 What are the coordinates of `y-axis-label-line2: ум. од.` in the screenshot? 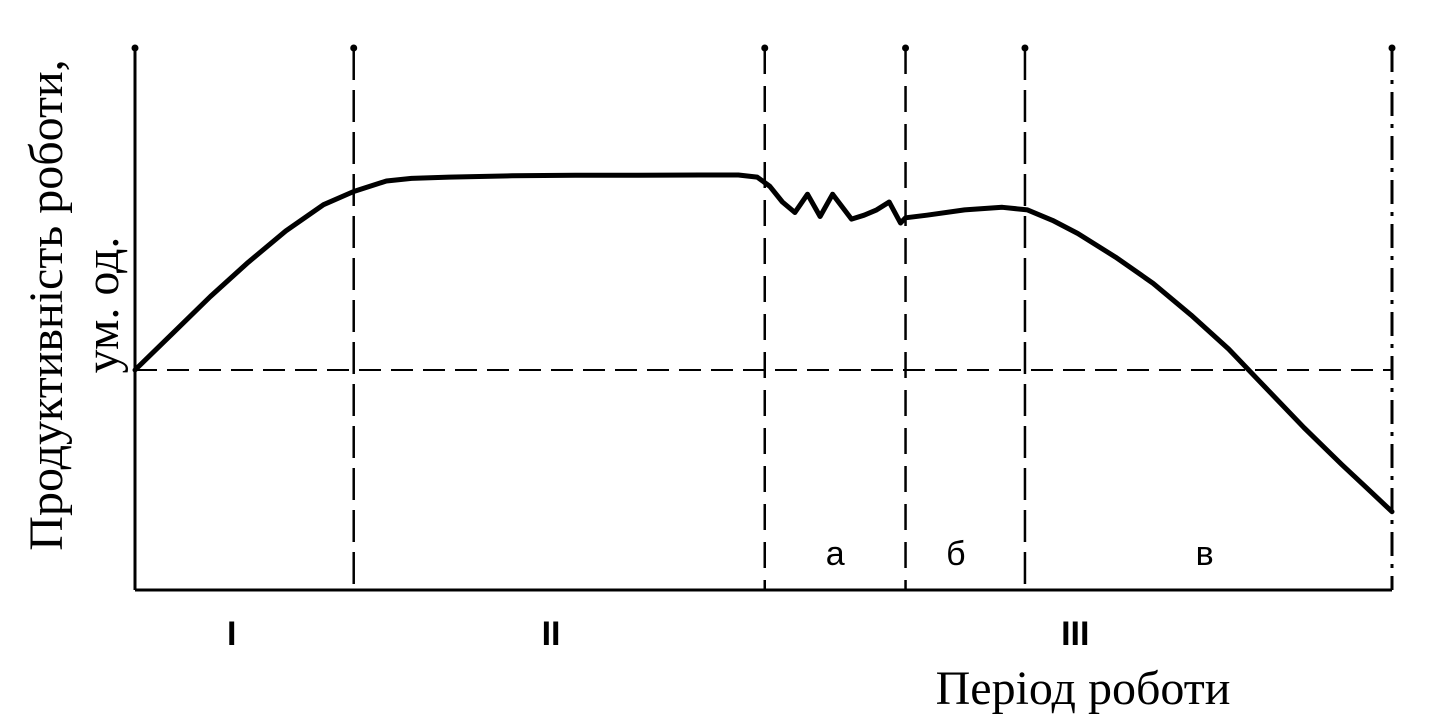 It's located at (102, 305).